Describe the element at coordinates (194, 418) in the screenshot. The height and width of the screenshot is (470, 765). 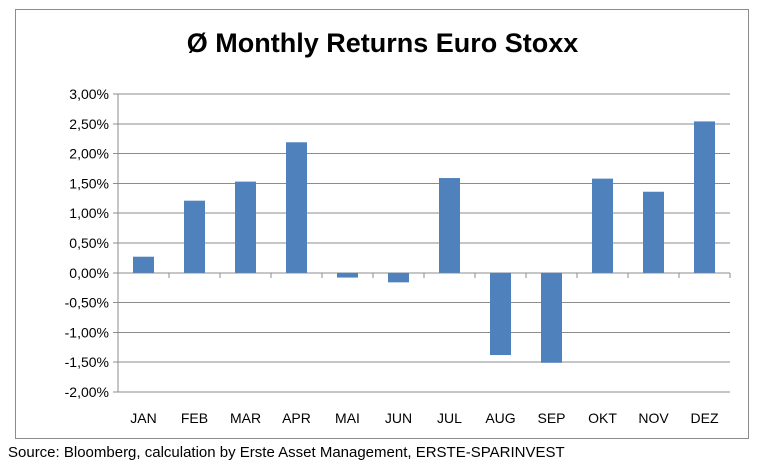
I see `x-category-label: FEB` at that location.